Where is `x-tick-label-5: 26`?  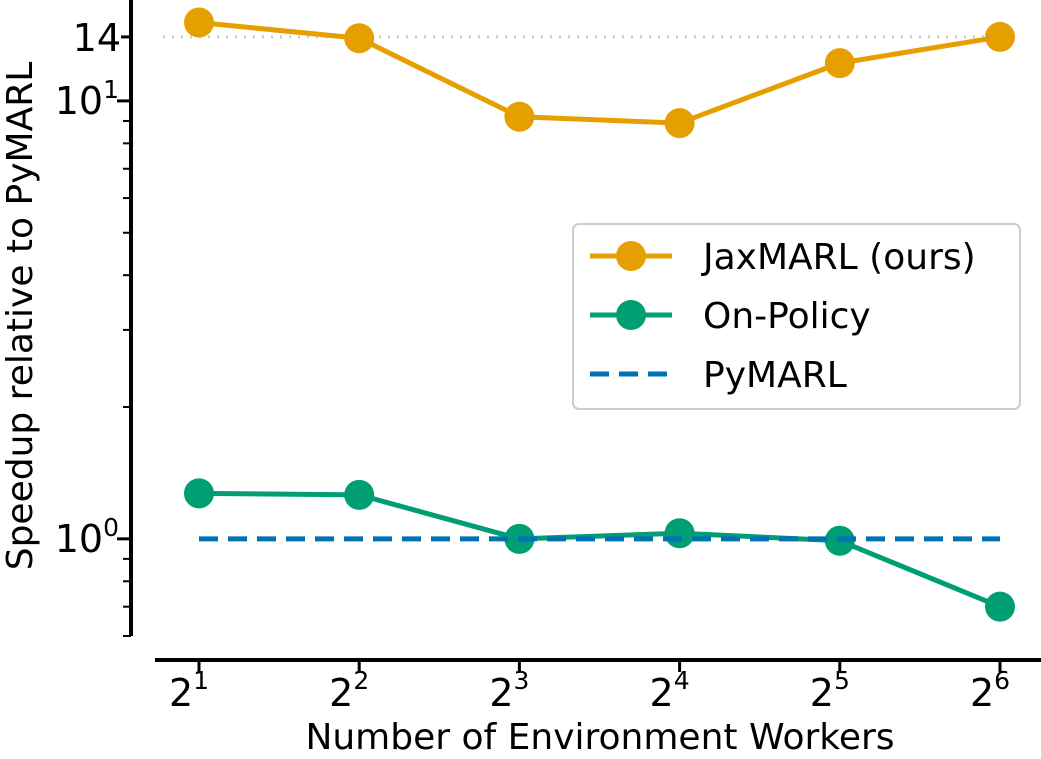 x-tick-label-5: 26 is located at coordinates (990, 690).